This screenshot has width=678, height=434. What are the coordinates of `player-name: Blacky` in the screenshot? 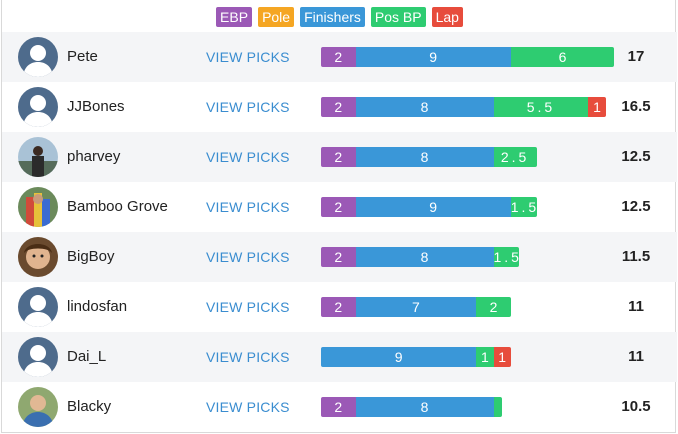 It's located at (89, 406).